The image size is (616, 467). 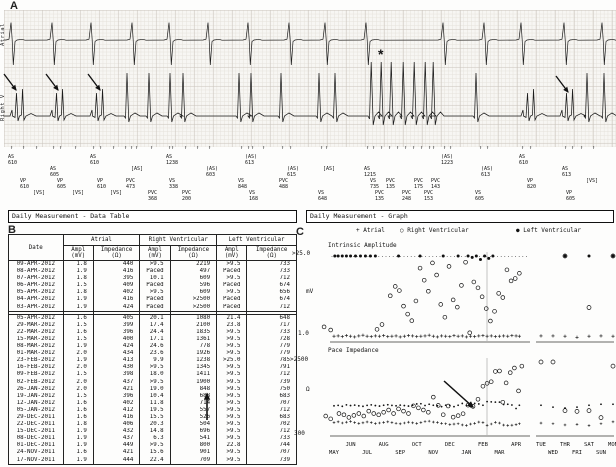 I want to click on table-cell: 396, so click(x=116, y=332).